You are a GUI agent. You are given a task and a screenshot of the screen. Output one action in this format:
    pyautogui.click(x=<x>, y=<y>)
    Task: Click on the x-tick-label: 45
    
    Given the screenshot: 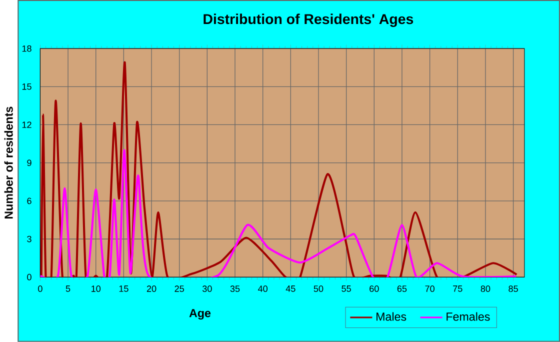 What is the action you would take?
    pyautogui.click(x=291, y=289)
    